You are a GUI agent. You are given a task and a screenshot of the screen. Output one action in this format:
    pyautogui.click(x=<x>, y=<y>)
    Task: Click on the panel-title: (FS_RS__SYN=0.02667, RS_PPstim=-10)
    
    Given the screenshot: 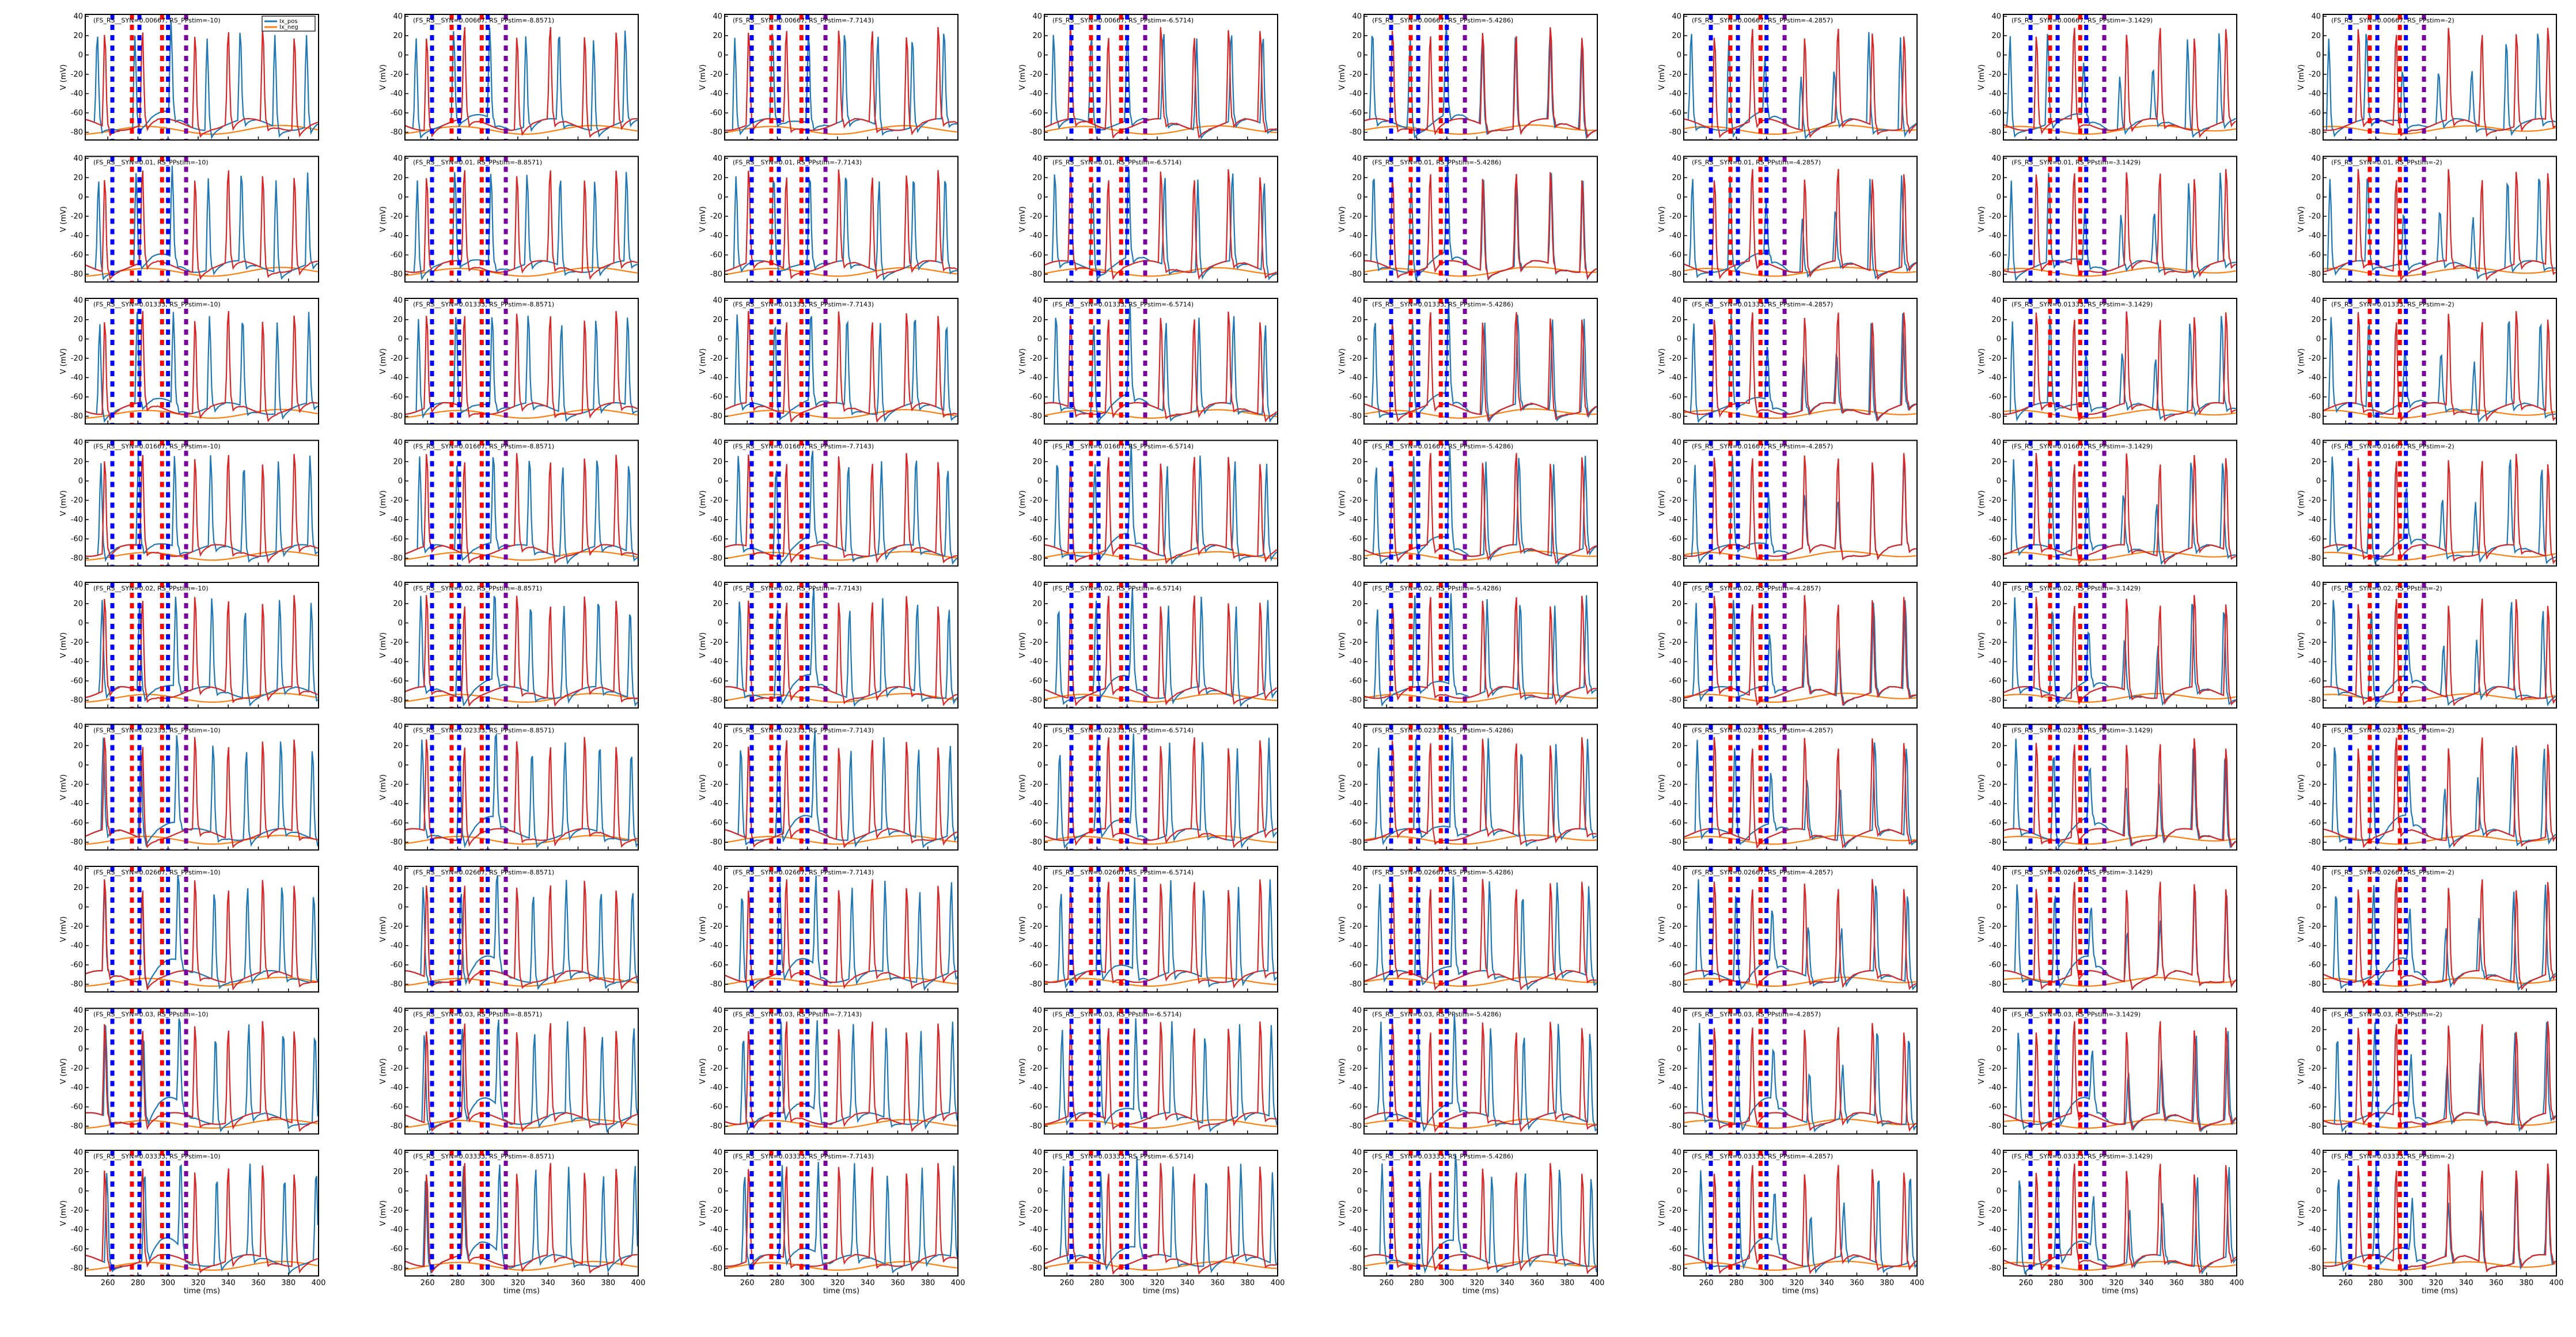 What is the action you would take?
    pyautogui.click(x=157, y=872)
    